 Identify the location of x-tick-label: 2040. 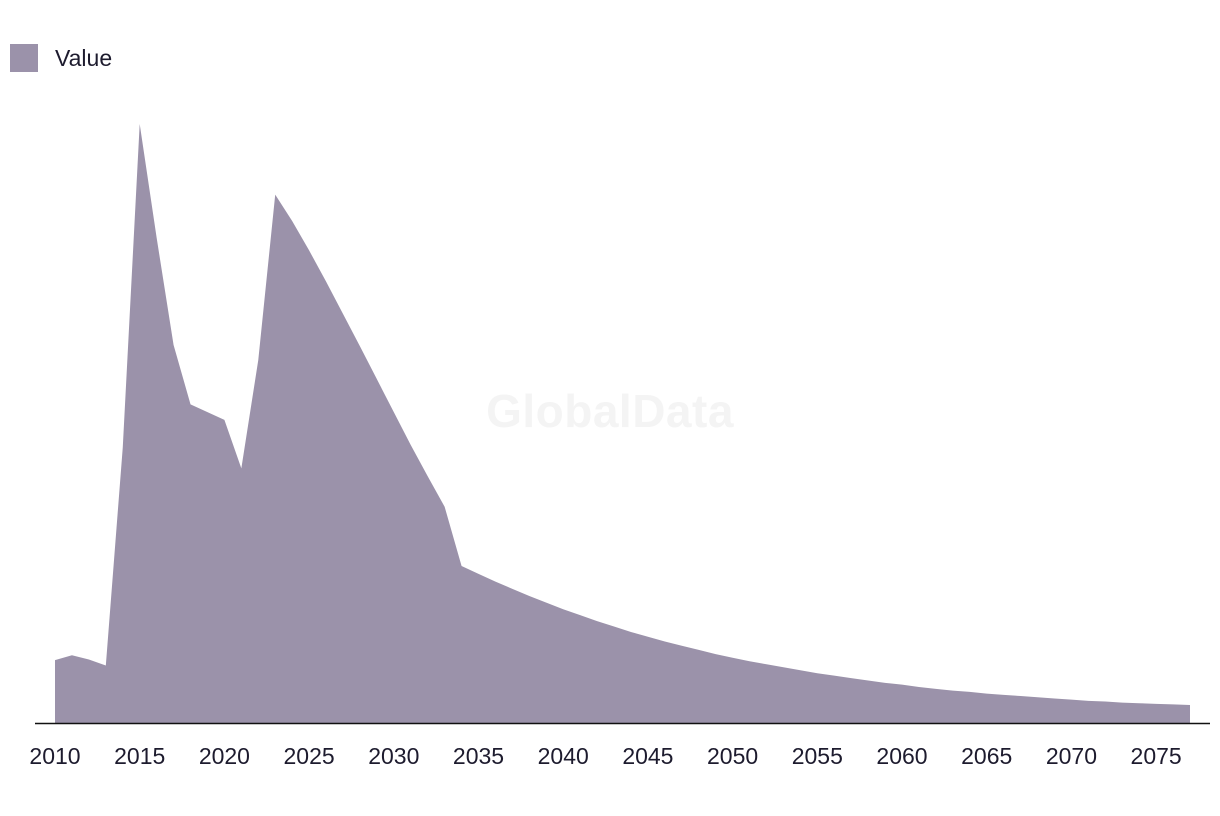
(563, 756).